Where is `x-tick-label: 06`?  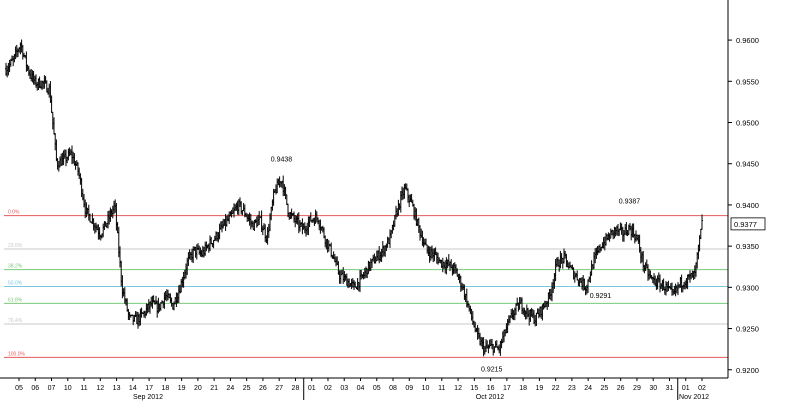
x-tick-label: 06 is located at coordinates (35, 388).